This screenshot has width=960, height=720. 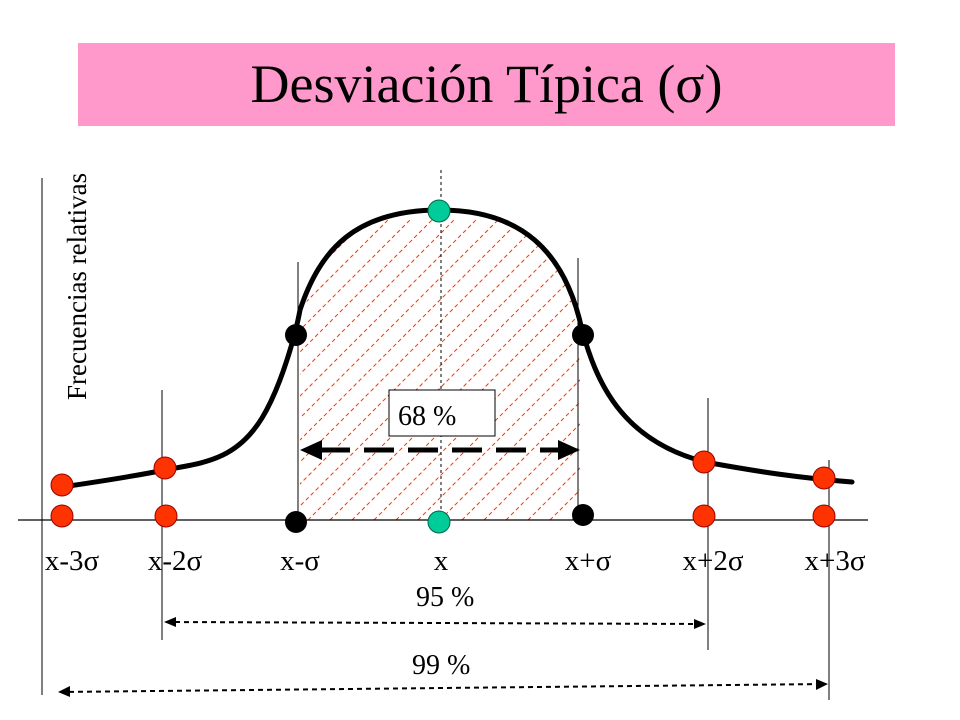 What do you see at coordinates (300, 561) in the screenshot?
I see `xtick-minus-sigma: x-σ` at bounding box center [300, 561].